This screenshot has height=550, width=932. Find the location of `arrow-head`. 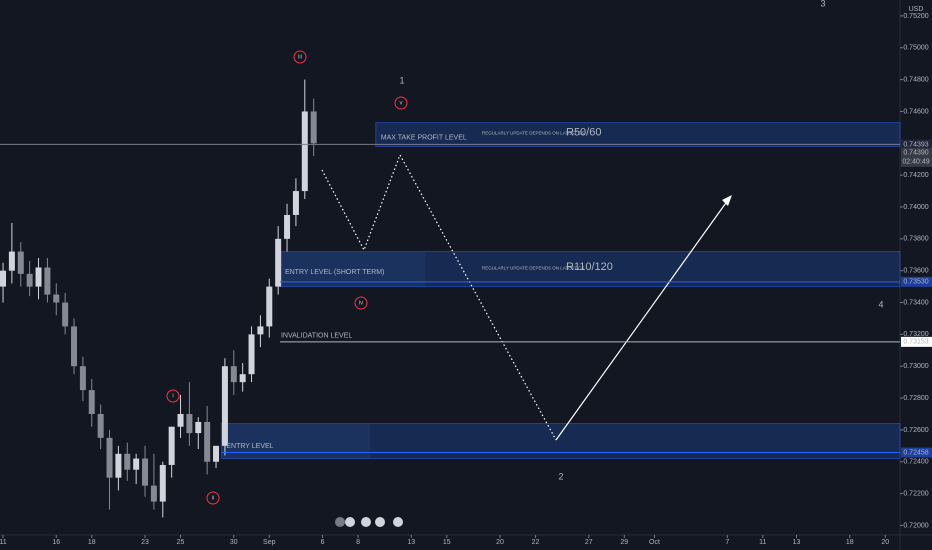

arrow-head is located at coordinates (727, 200).